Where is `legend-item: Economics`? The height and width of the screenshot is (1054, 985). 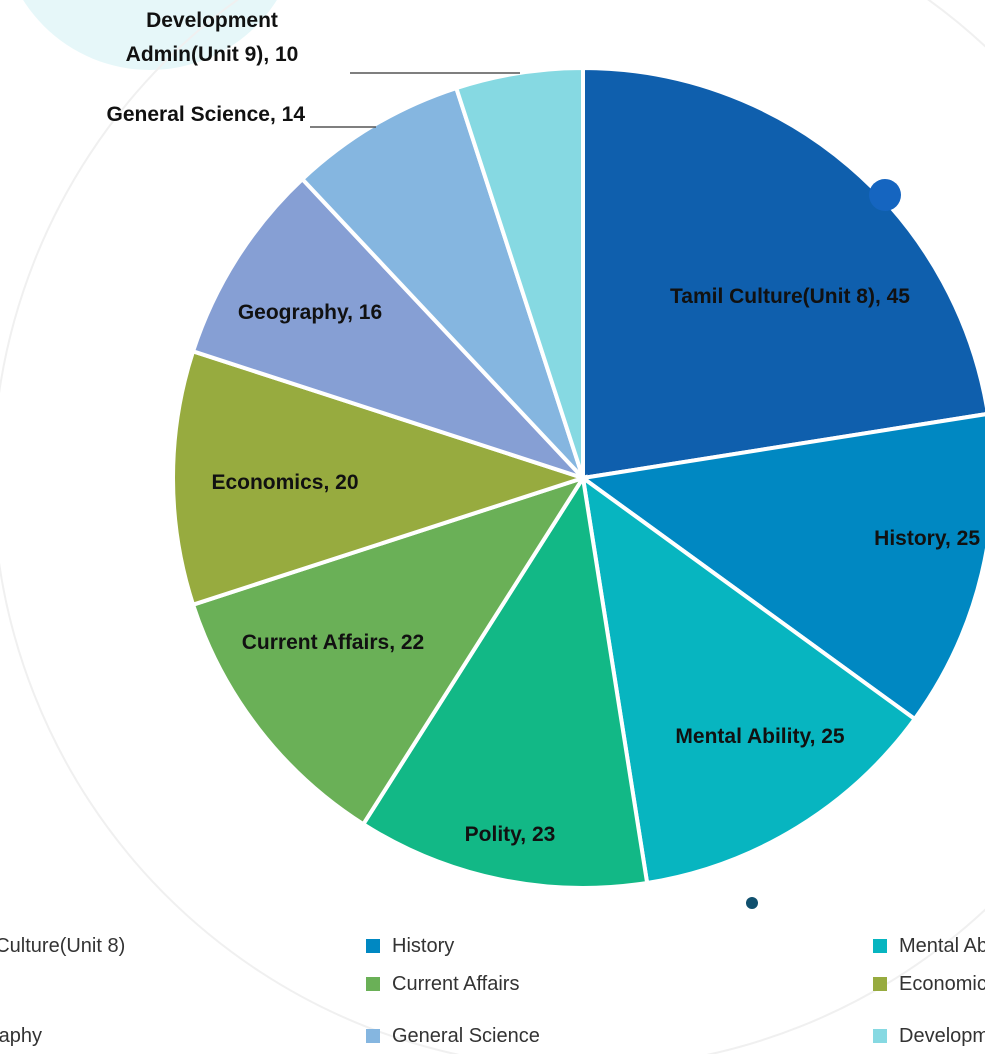
legend-item: Economics is located at coordinates (929, 984).